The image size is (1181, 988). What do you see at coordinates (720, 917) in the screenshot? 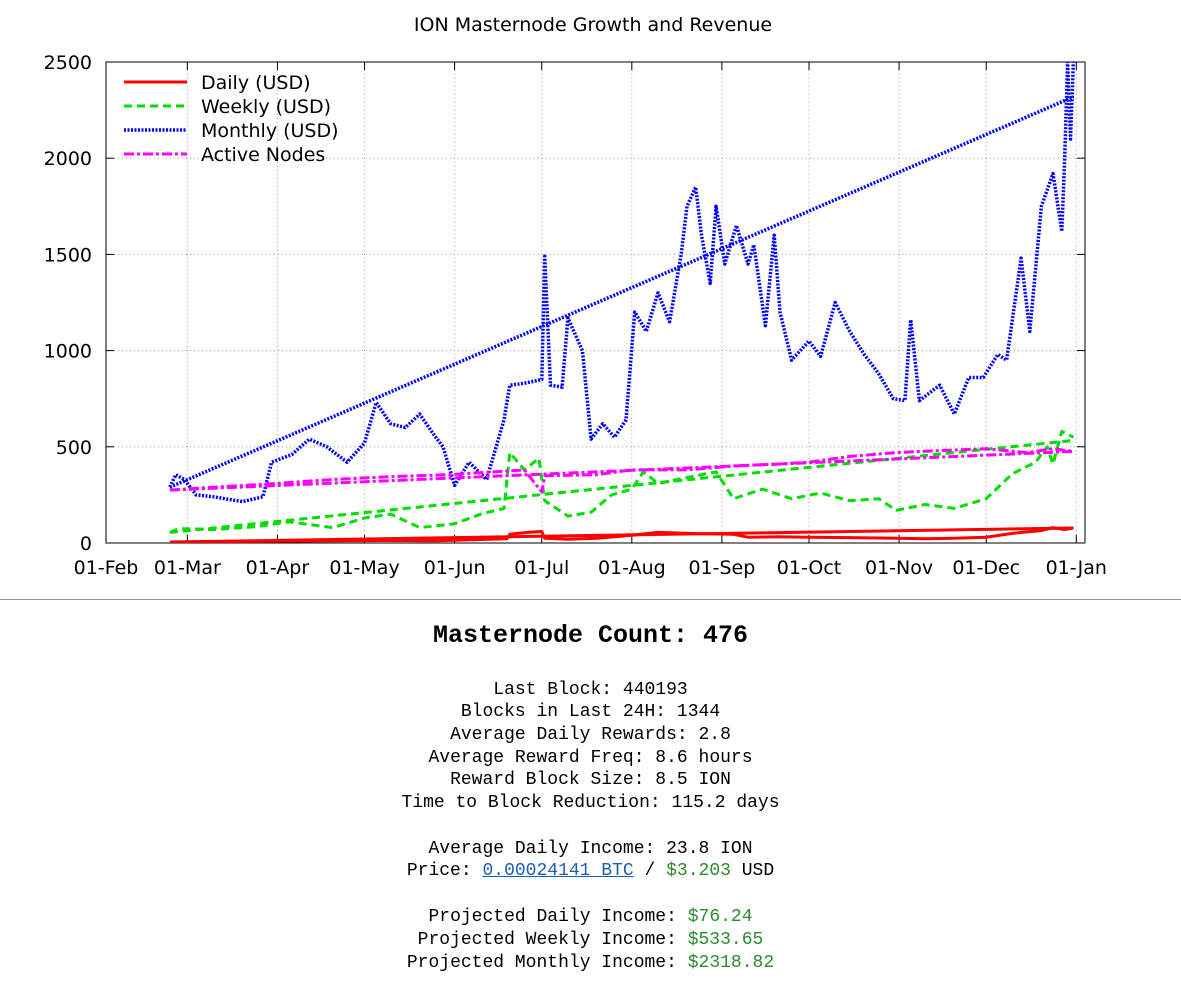
I see `projected-daily-value: $76.24` at bounding box center [720, 917].